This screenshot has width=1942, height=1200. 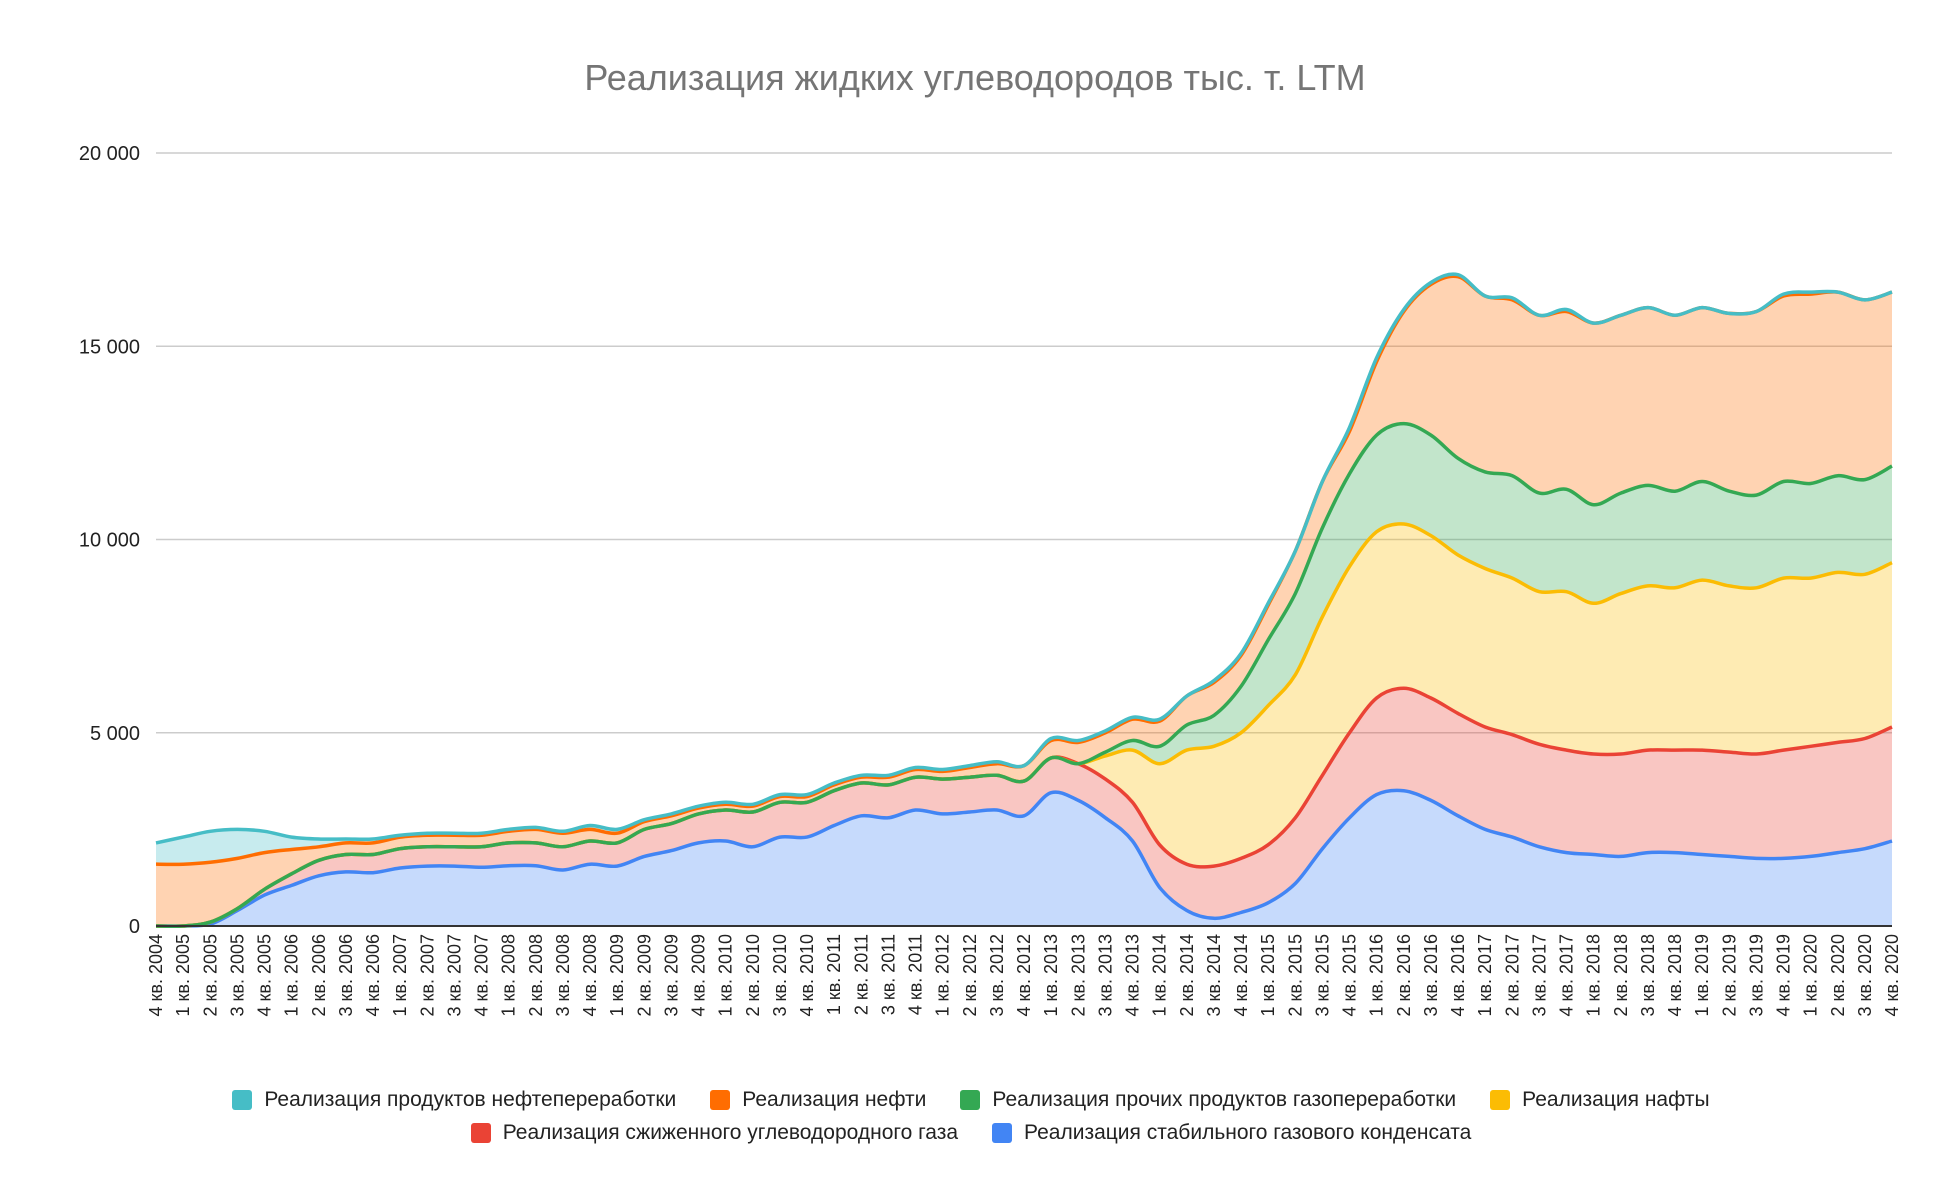 I want to click on x-tick-label: 3 кв. 2005, so click(x=237, y=975).